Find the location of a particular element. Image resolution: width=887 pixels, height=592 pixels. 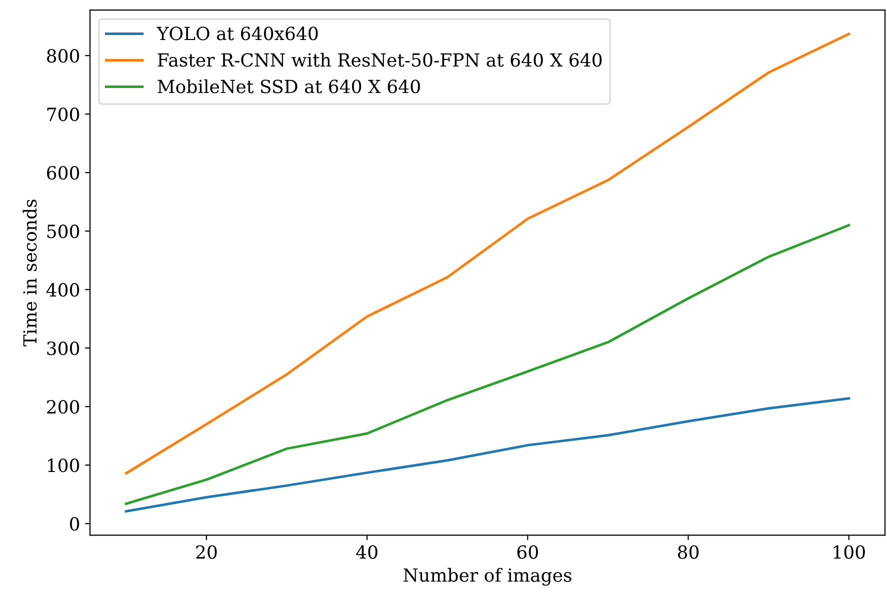

y-axis-title: Time in seconds is located at coordinates (29, 273).